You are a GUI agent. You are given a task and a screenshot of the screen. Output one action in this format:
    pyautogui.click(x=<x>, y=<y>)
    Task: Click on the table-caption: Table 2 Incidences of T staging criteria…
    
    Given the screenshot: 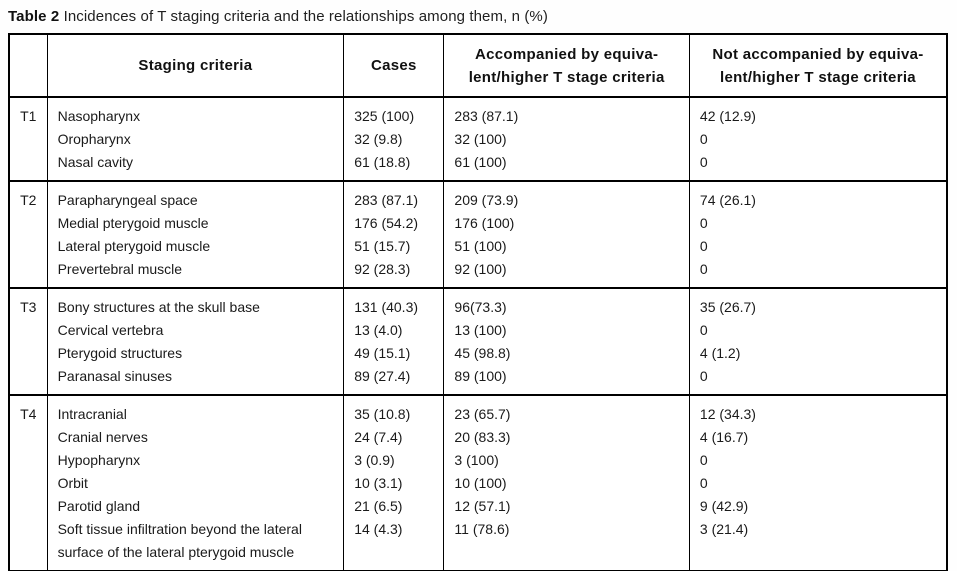 What is the action you would take?
    pyautogui.click(x=482, y=17)
    